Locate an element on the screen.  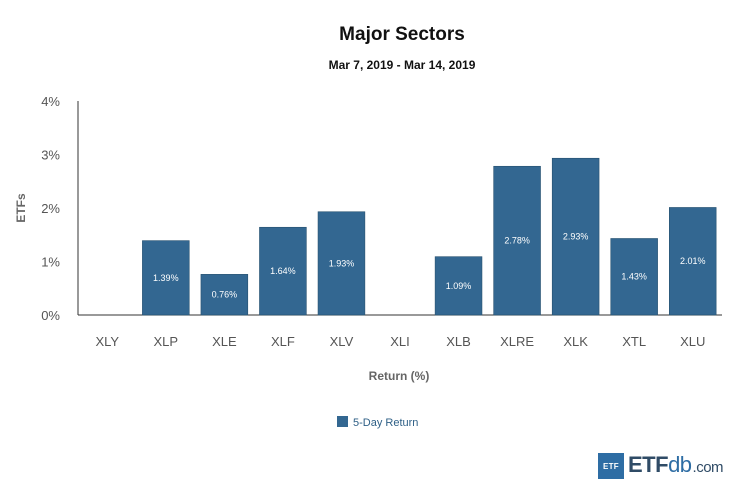
y-axis-label: ETFs is located at coordinates (21, 208).